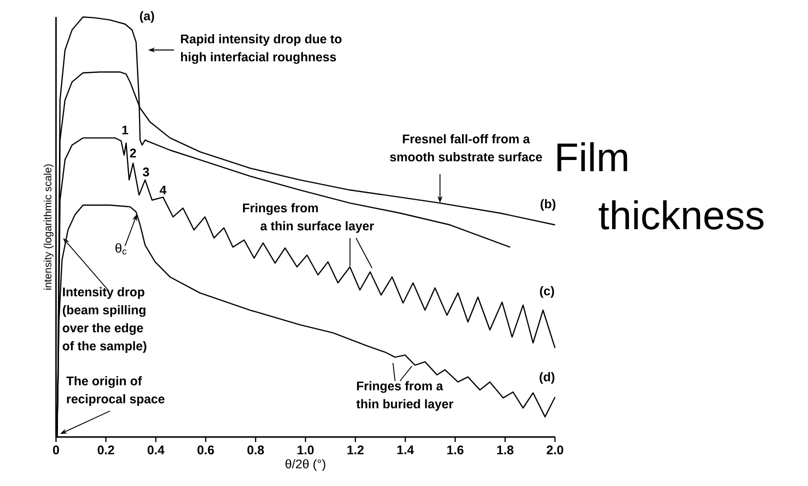 This screenshot has height=486, width=808. Describe the element at coordinates (405, 450) in the screenshot. I see `x-tick-label: 1.4` at that location.